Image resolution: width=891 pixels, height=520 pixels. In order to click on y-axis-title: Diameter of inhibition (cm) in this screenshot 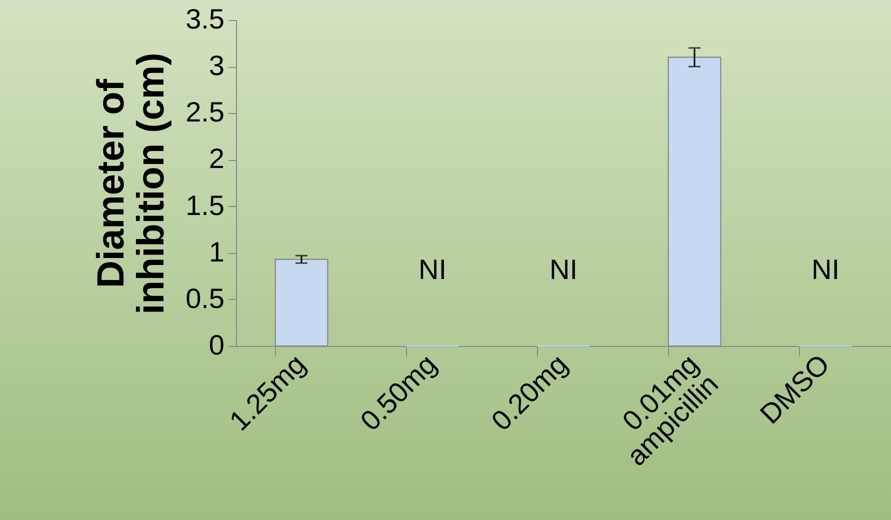, I will do `click(131, 183)`.